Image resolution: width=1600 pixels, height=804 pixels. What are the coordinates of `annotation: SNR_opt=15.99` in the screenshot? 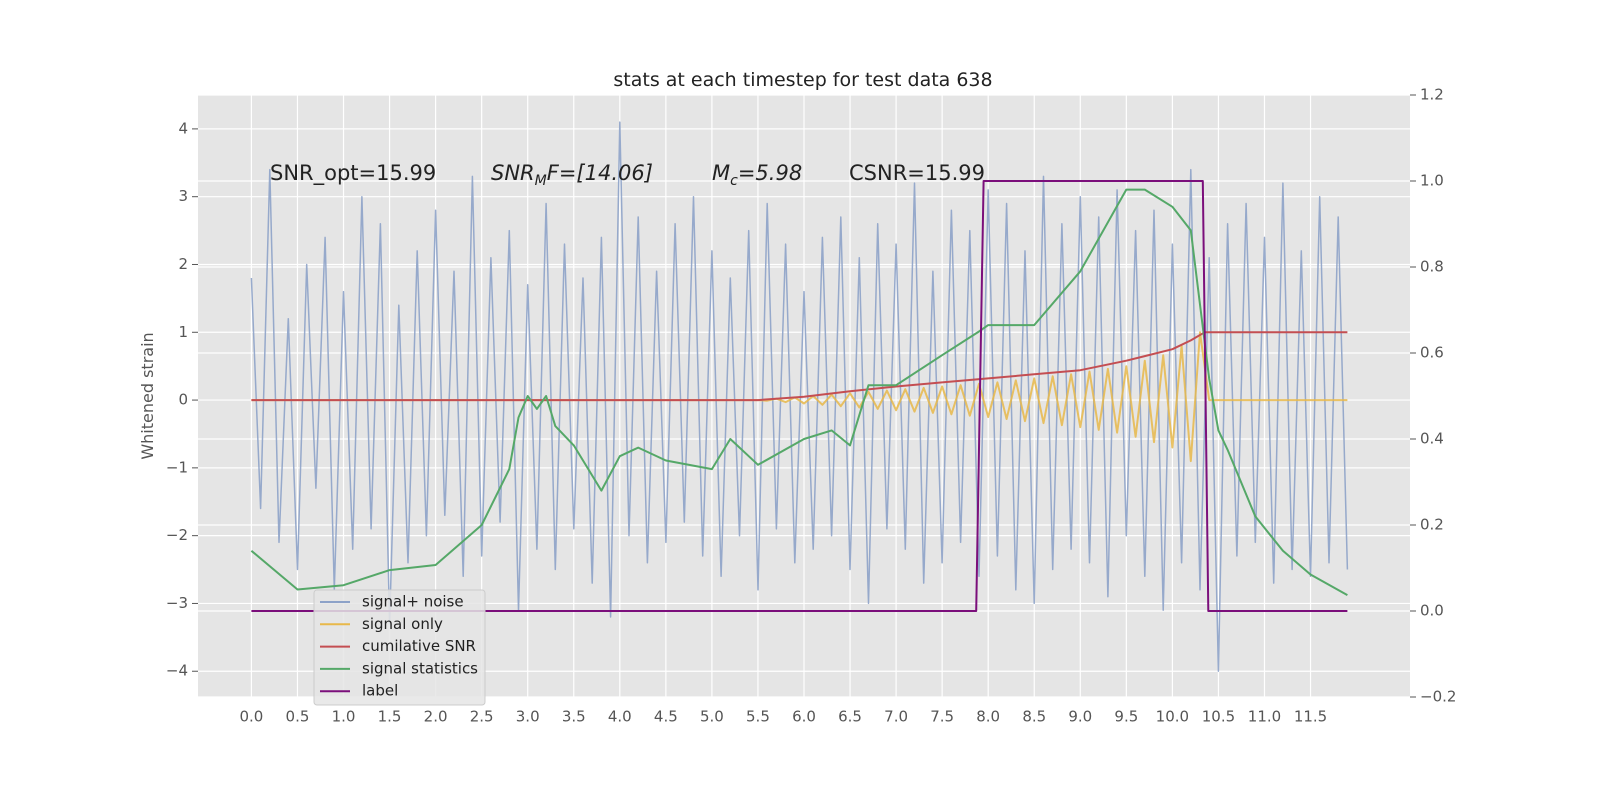 It's located at (353, 173).